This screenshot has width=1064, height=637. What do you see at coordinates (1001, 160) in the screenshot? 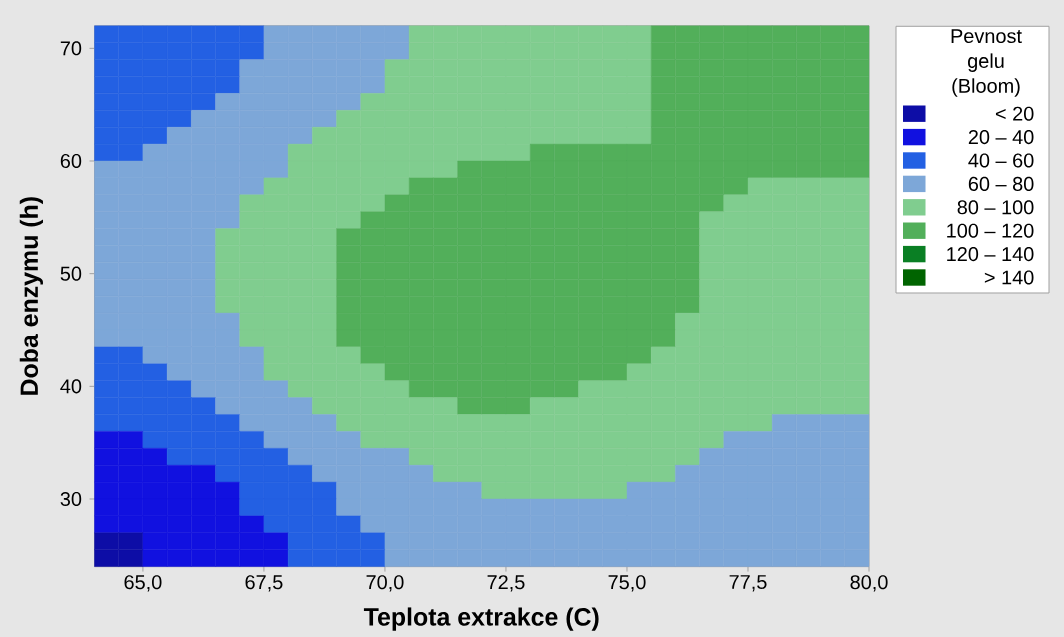
I see `color-bar-label: 40 – 60` at bounding box center [1001, 160].